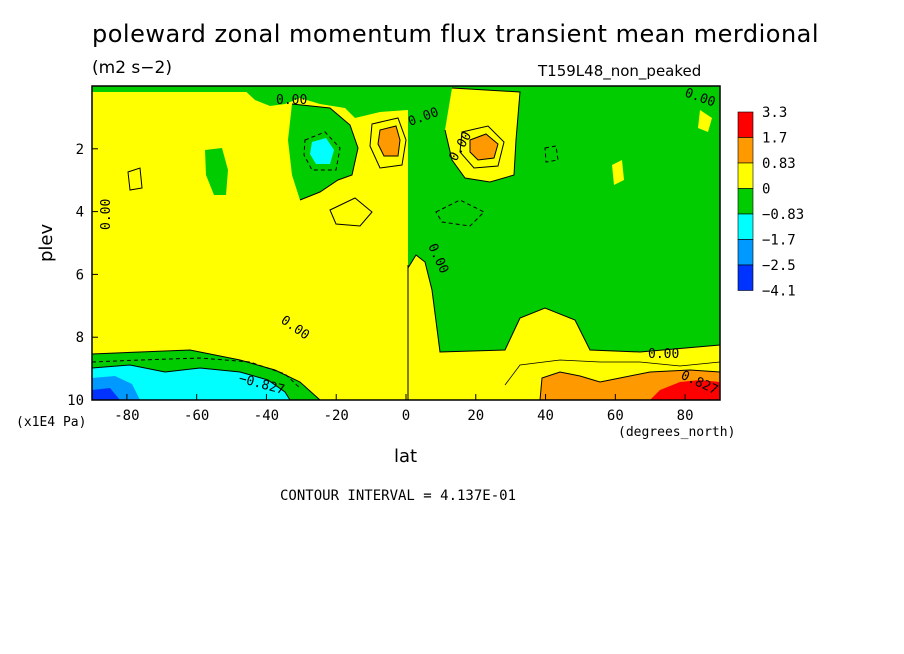 This screenshot has width=904, height=654. What do you see at coordinates (250, 89) in the screenshot?
I see `region-green-top-strip` at bounding box center [250, 89].